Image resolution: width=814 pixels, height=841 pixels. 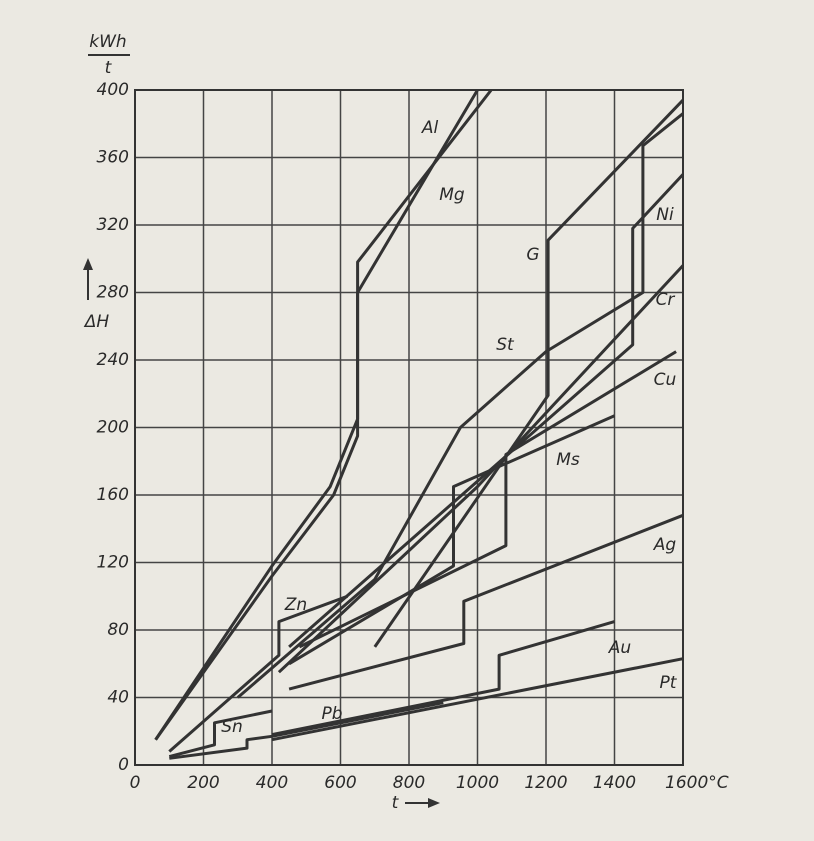 What do you see at coordinates (409, 783) in the screenshot?
I see `x-tick-label: 800` at bounding box center [409, 783].